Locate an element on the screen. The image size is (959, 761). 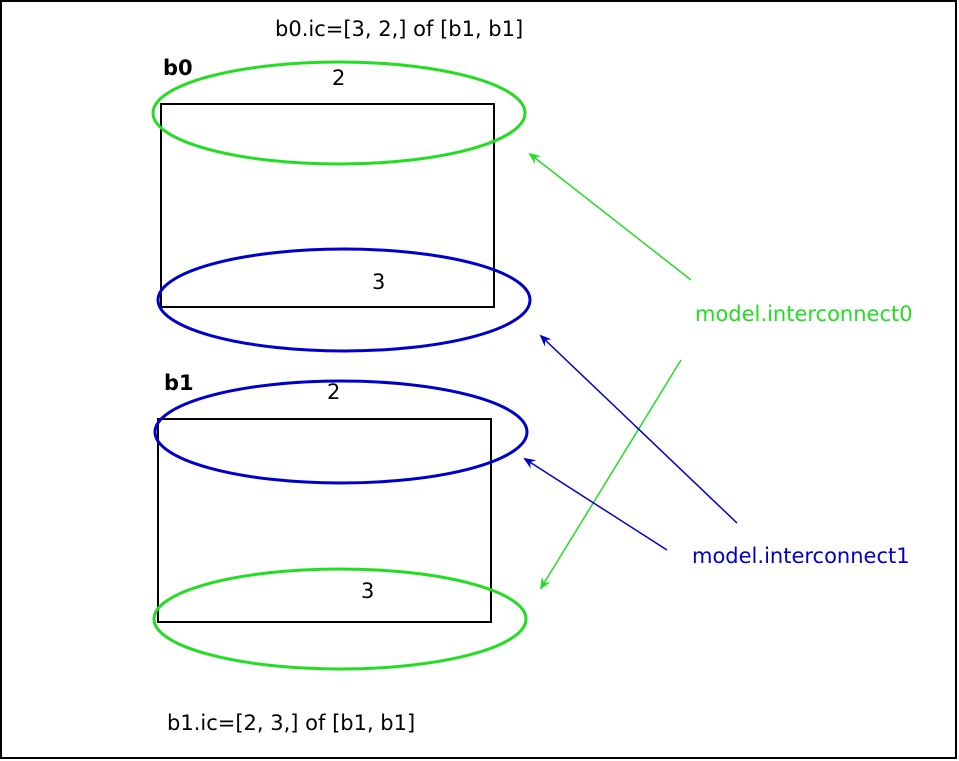
b0-top-face-number: 2 is located at coordinates (338, 78).